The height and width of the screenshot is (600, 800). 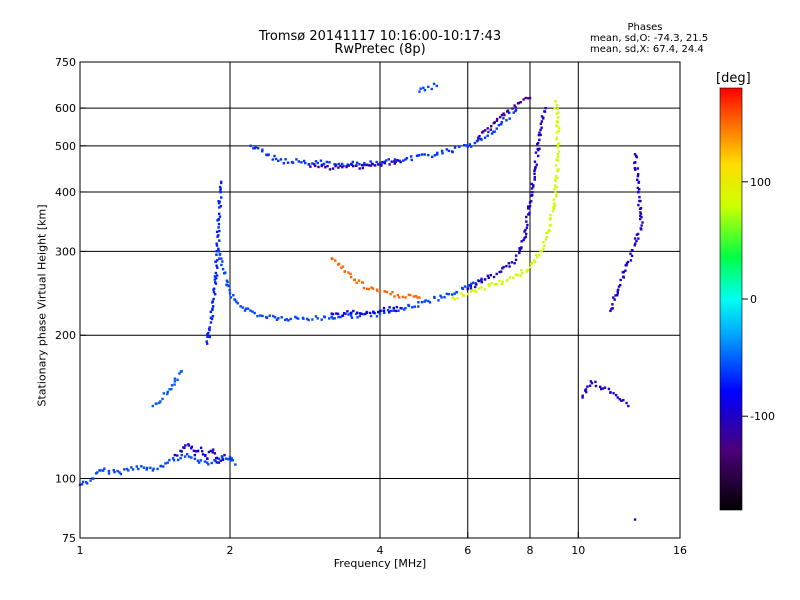 I want to click on stats-line-o: mean, sd,O: -74.3, 21.5, so click(x=649, y=38).